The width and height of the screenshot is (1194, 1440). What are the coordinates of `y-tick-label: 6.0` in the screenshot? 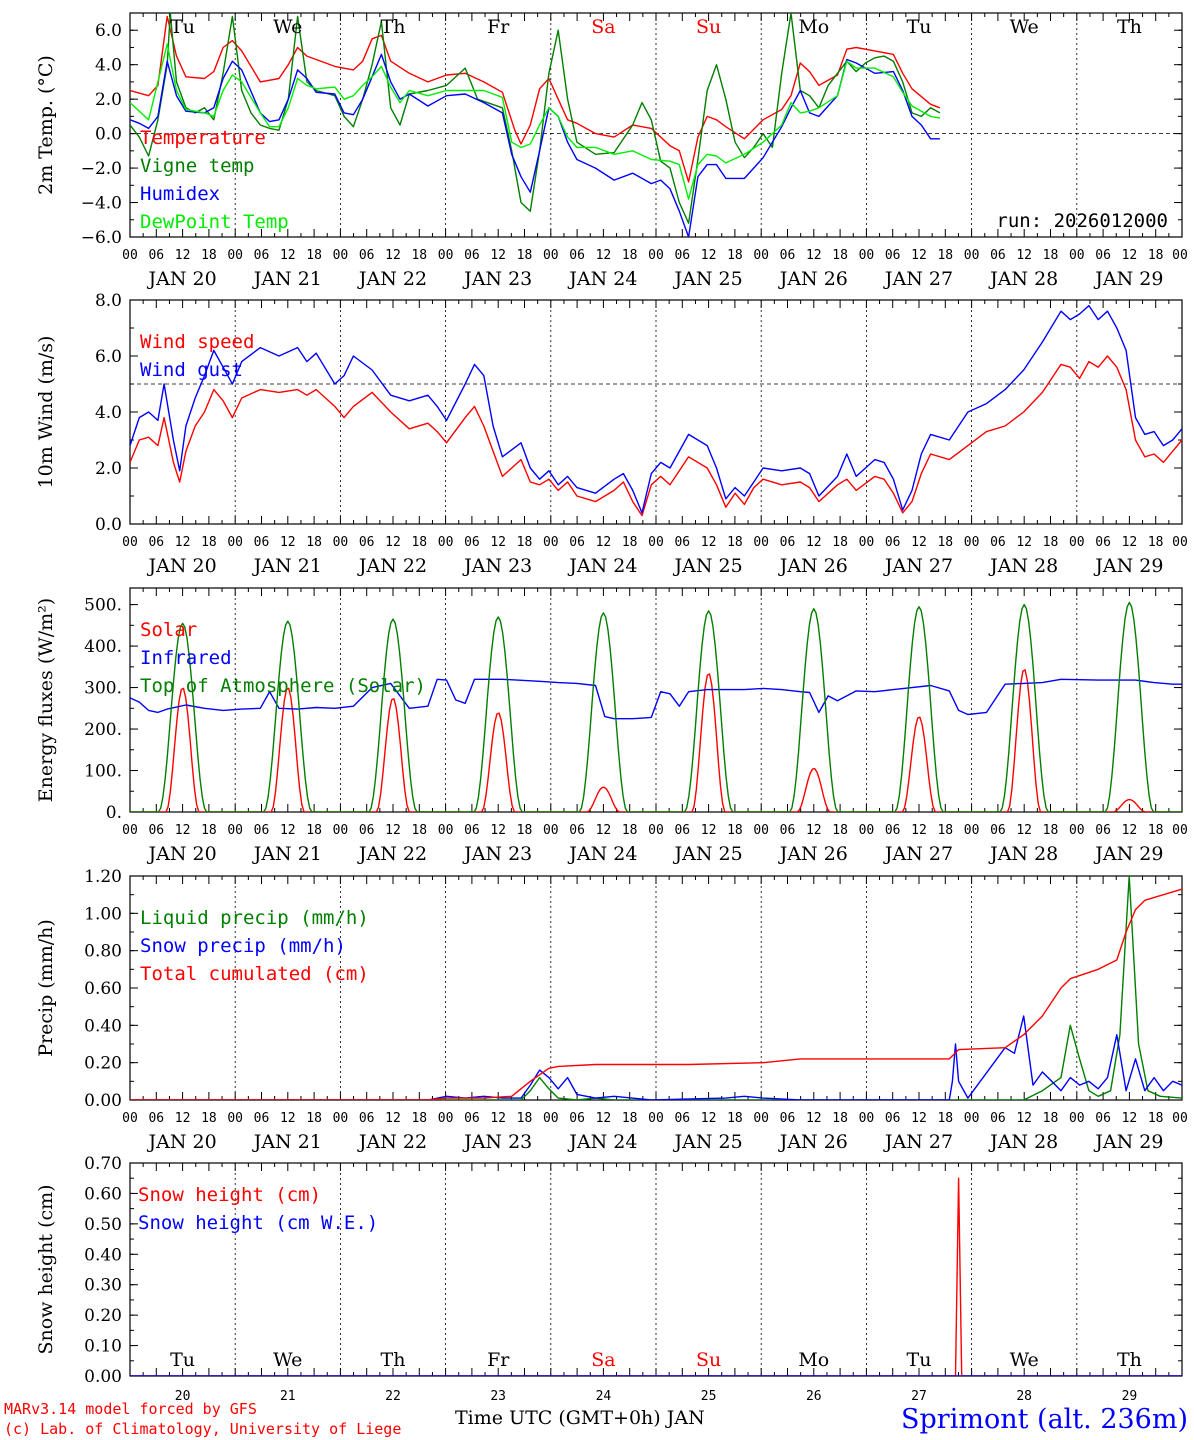 It's located at (108, 31).